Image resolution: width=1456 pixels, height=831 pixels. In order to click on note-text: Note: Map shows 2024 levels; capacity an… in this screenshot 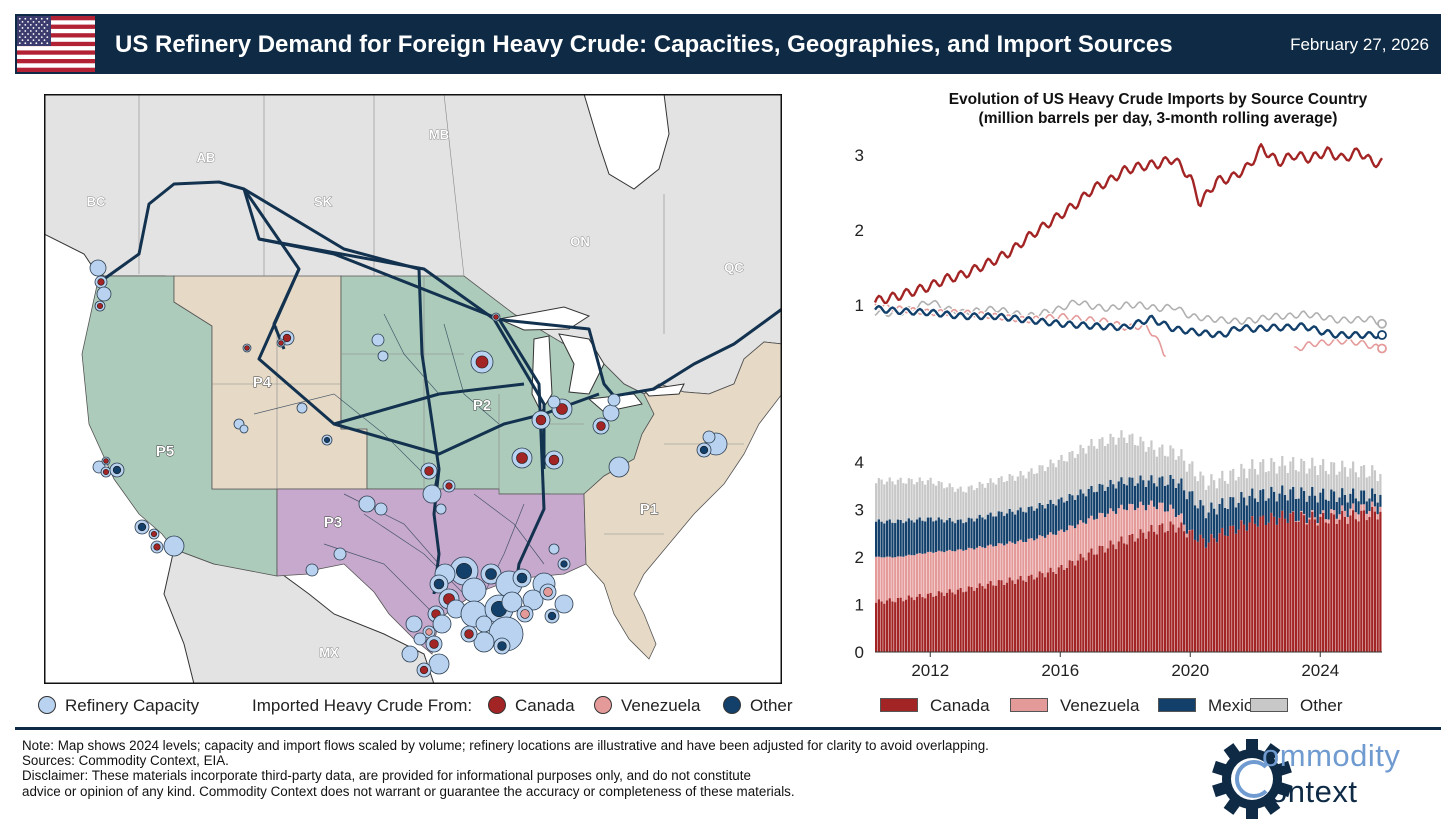, I will do `click(505, 745)`.